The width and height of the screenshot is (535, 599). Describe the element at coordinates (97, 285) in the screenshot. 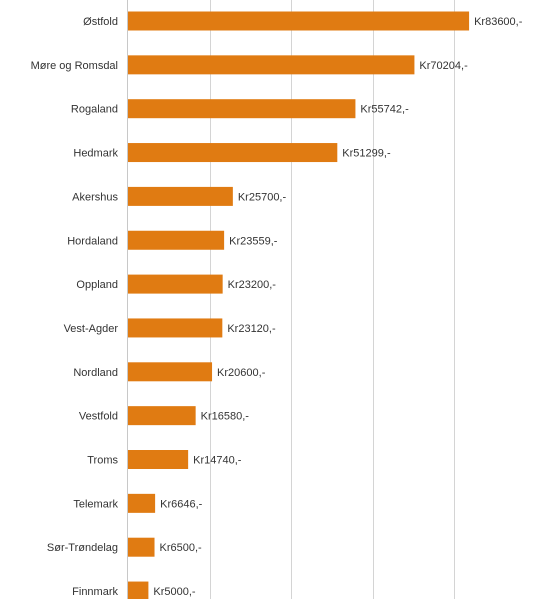

I see `category-label: Oppland` at that location.